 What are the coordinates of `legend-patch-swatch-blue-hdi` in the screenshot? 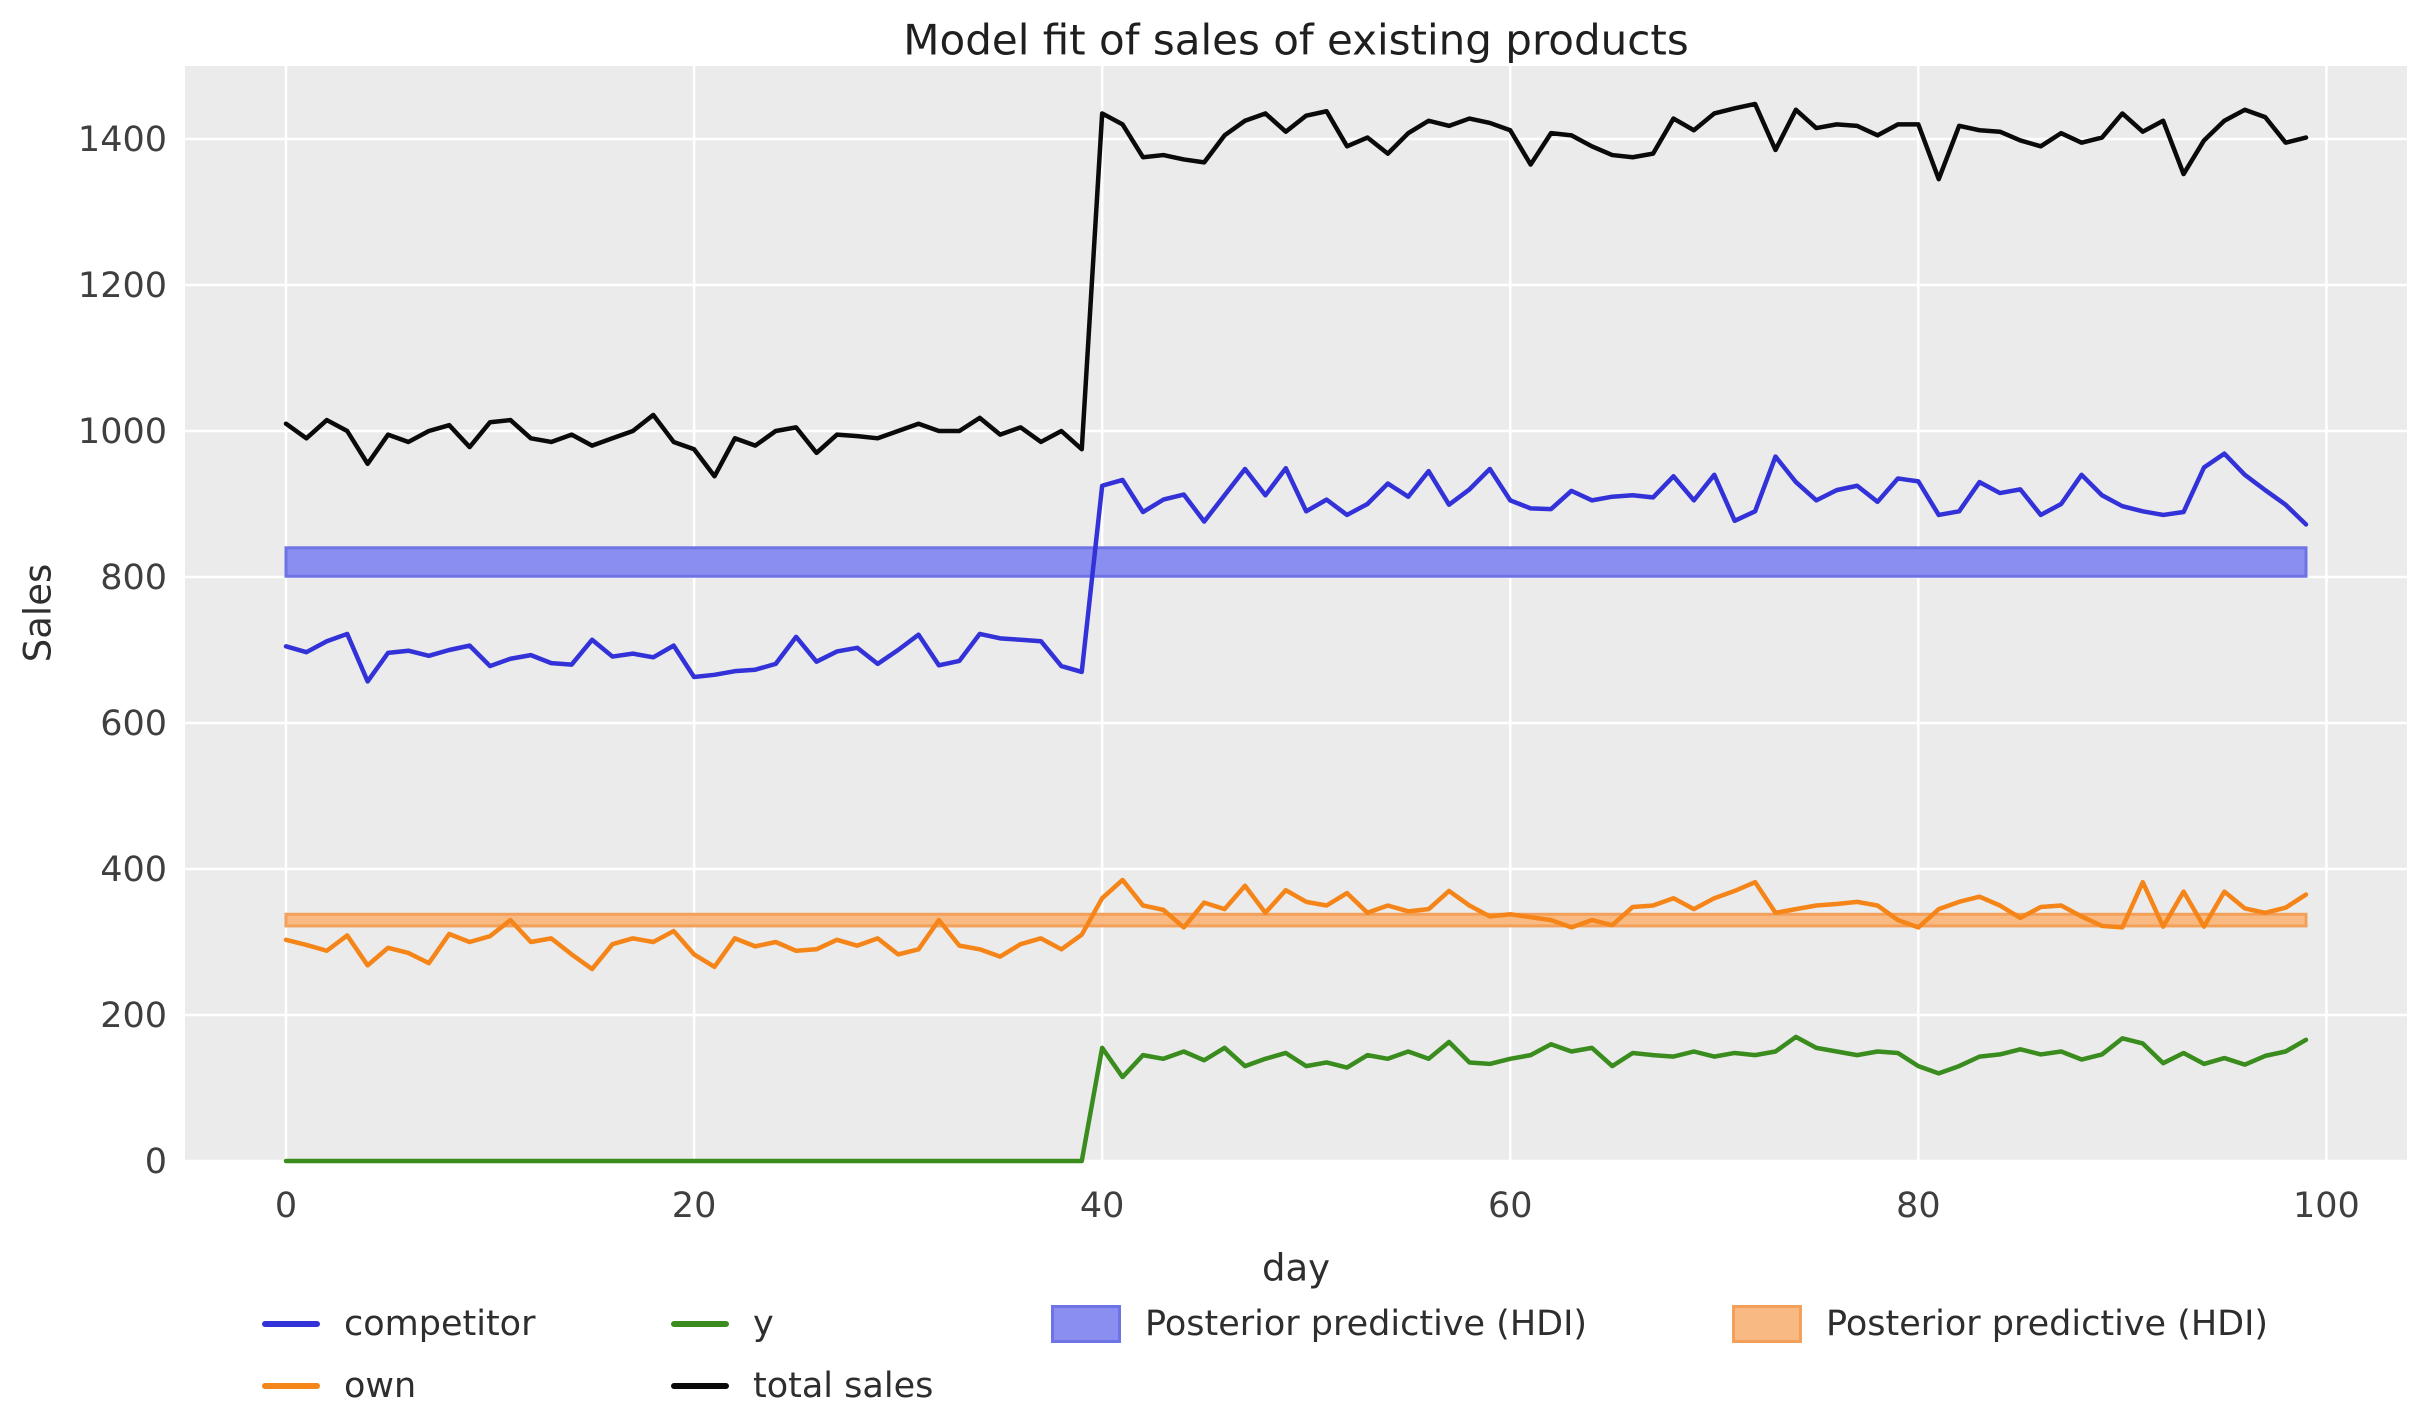 It's located at (1086, 1324).